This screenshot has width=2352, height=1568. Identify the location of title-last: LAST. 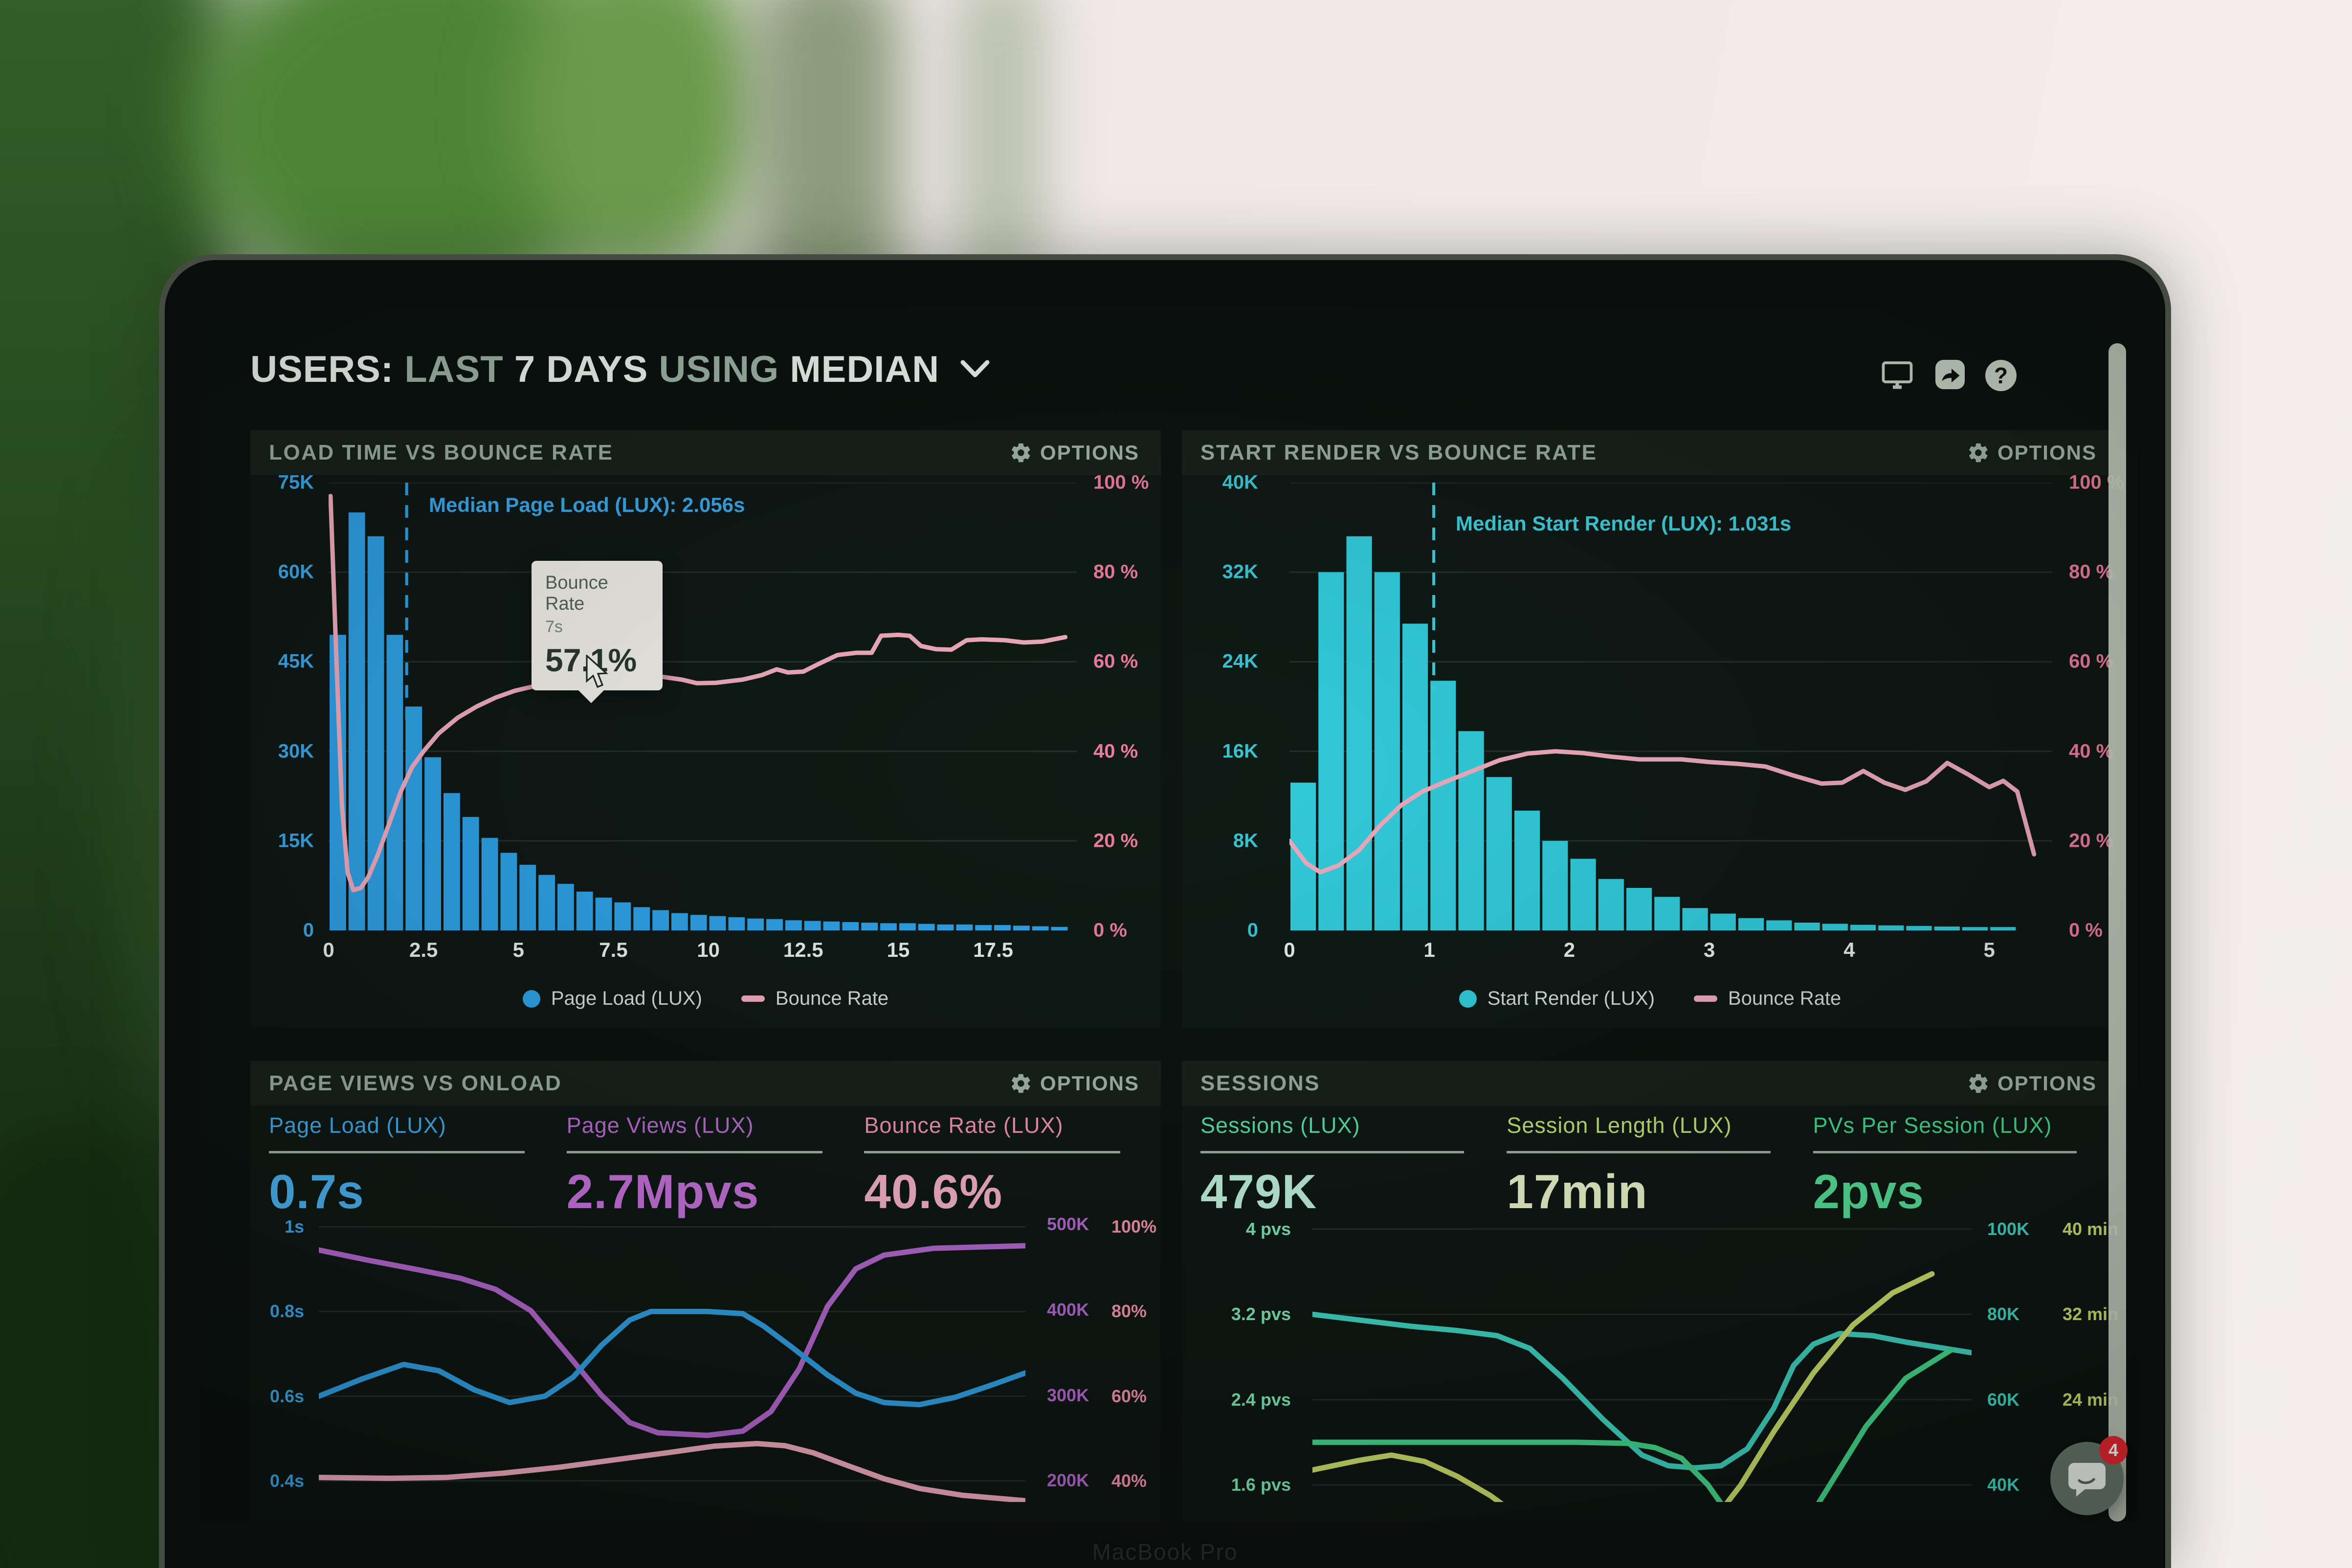
(454, 369).